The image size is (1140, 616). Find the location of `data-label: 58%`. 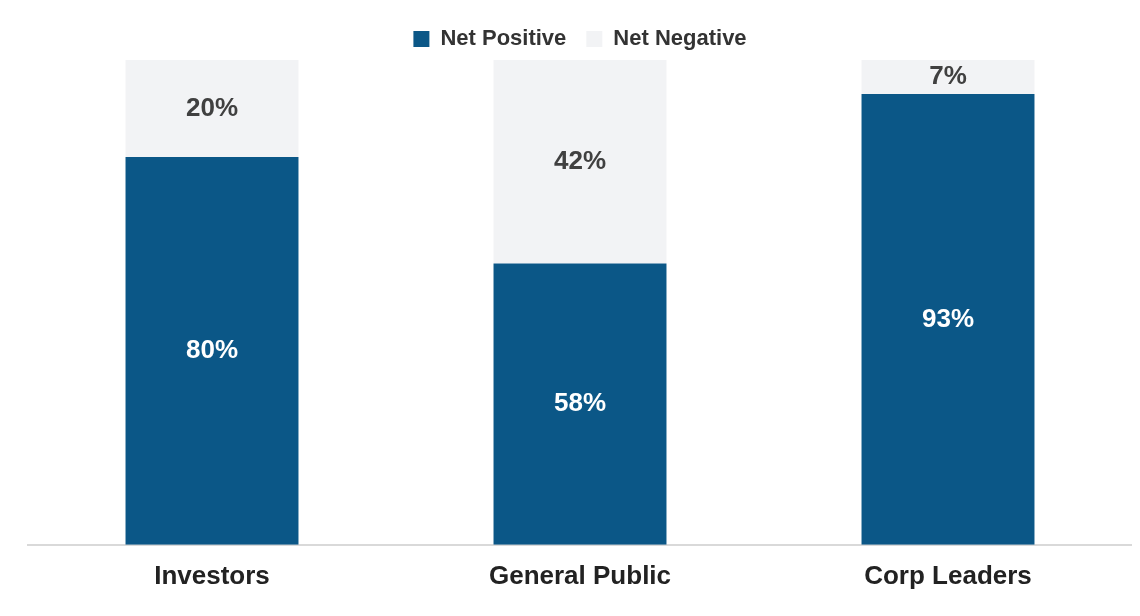

data-label: 58% is located at coordinates (580, 402).